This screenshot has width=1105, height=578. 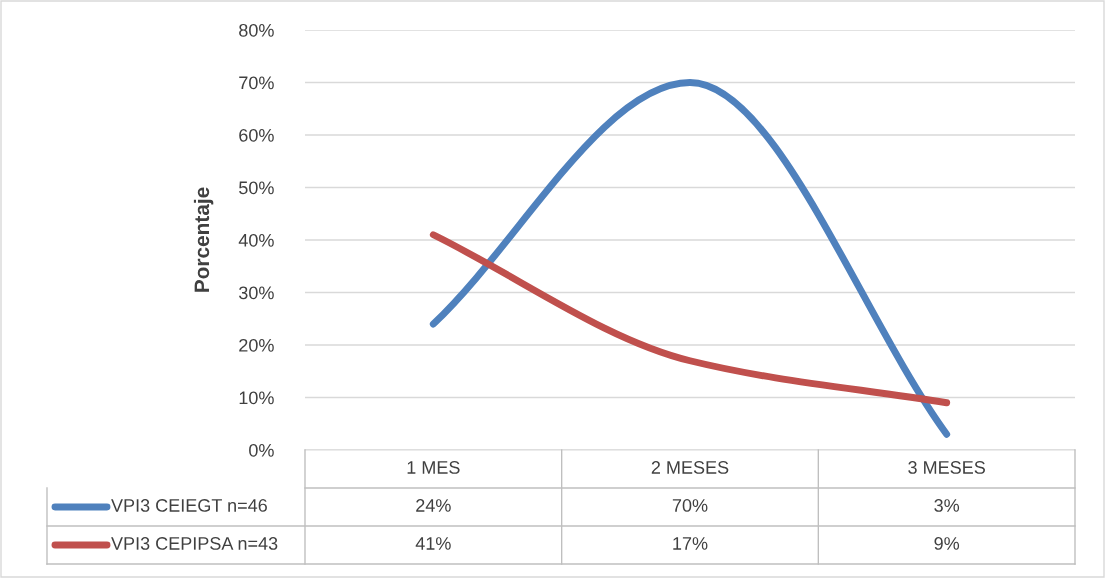 I want to click on legend-label: VPI3 CEIEGT n=46, so click(x=189, y=505).